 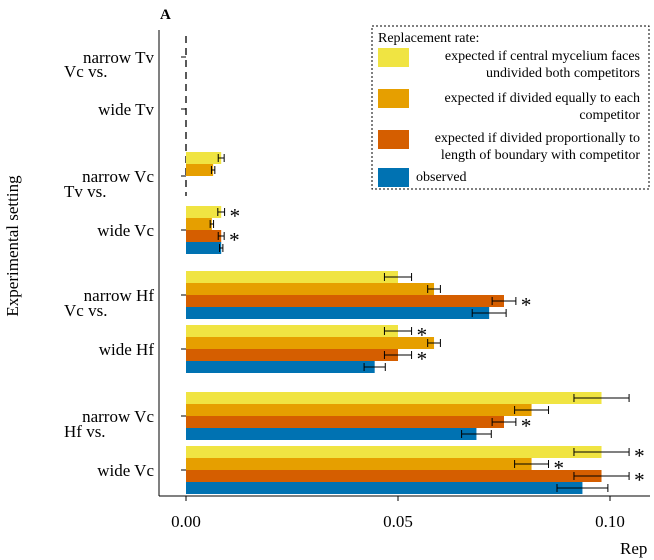 I want to click on group-label: Hf vs., so click(x=85, y=431).